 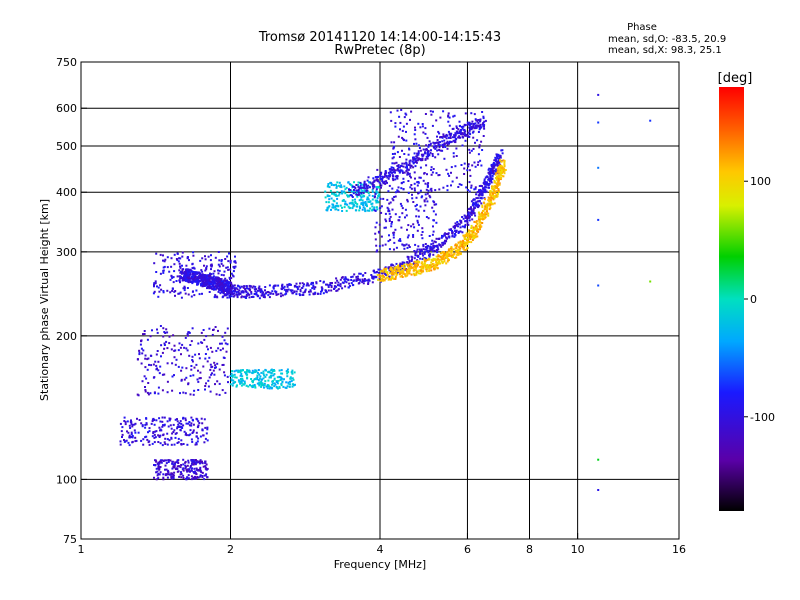 I want to click on outlier-point, so click(x=650, y=281).